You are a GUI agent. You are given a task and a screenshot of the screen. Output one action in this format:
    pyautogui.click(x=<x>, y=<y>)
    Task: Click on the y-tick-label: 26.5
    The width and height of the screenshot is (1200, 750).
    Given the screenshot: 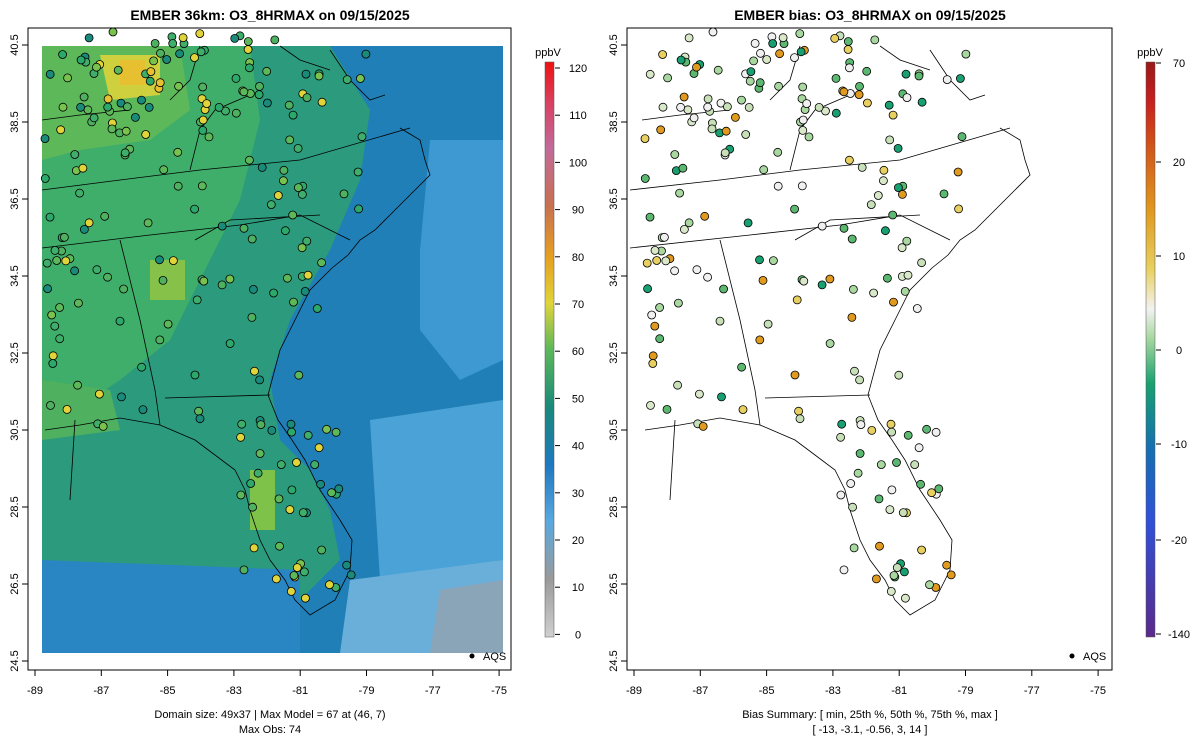 What is the action you would take?
    pyautogui.click(x=614, y=583)
    